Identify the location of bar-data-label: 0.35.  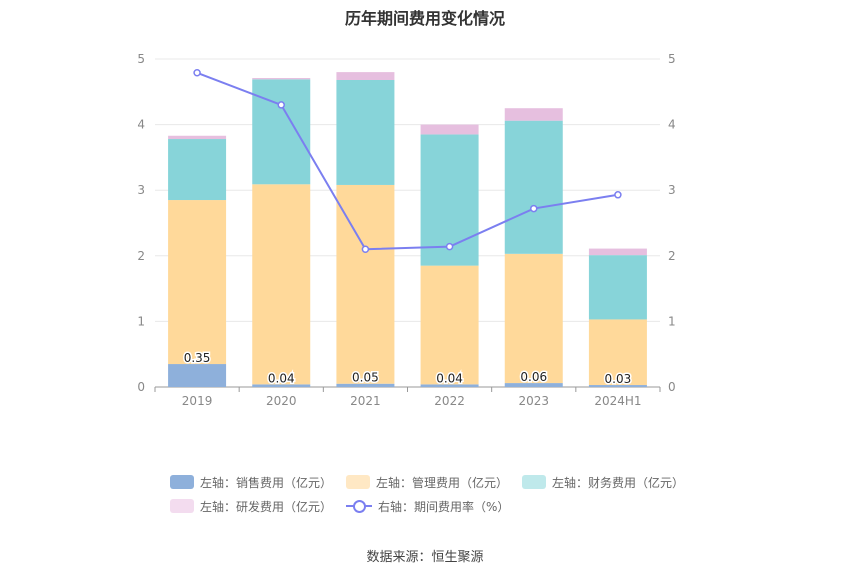
(197, 358).